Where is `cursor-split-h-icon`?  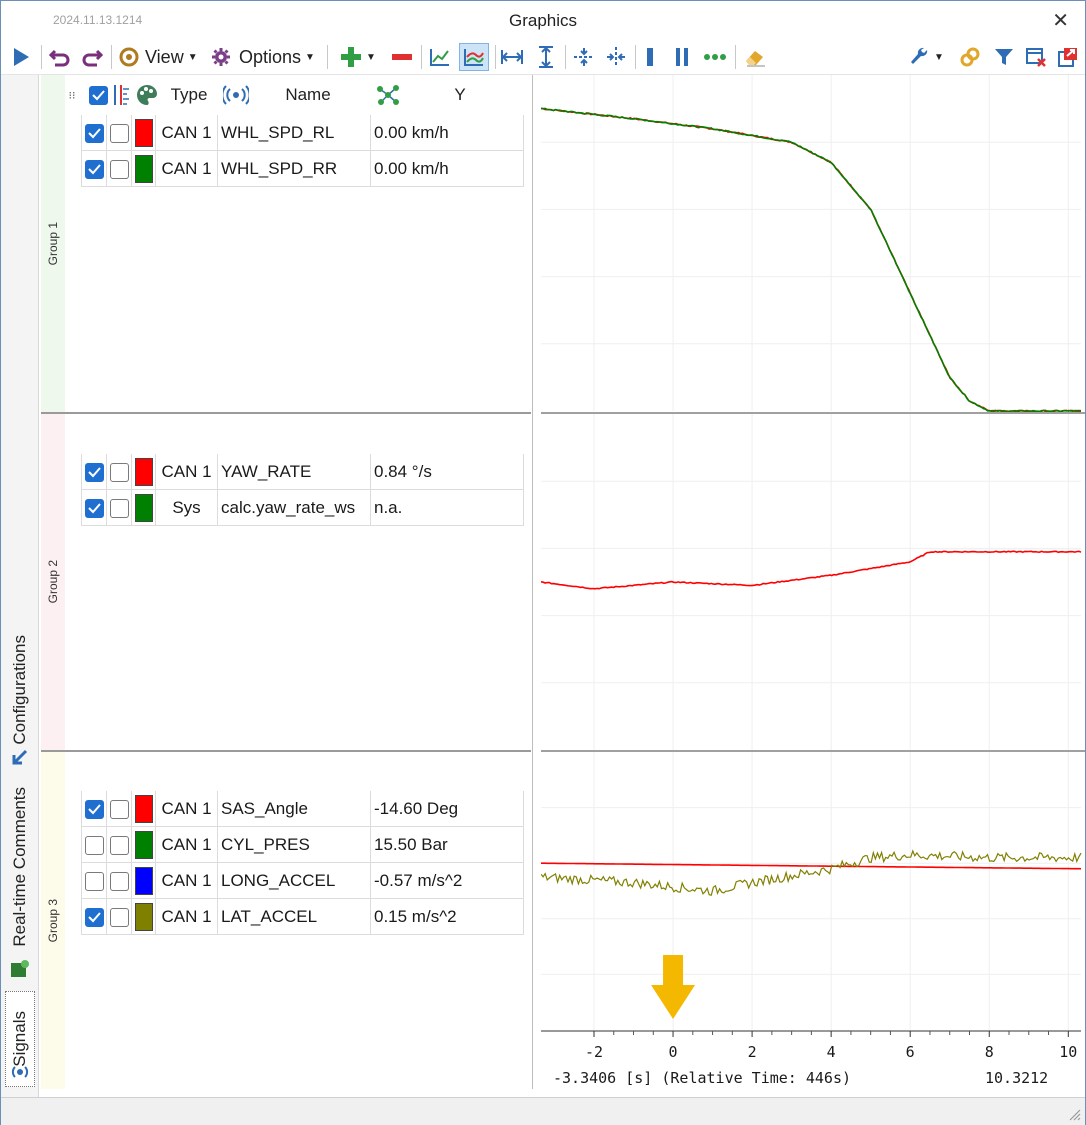 cursor-split-h-icon is located at coordinates (584, 57).